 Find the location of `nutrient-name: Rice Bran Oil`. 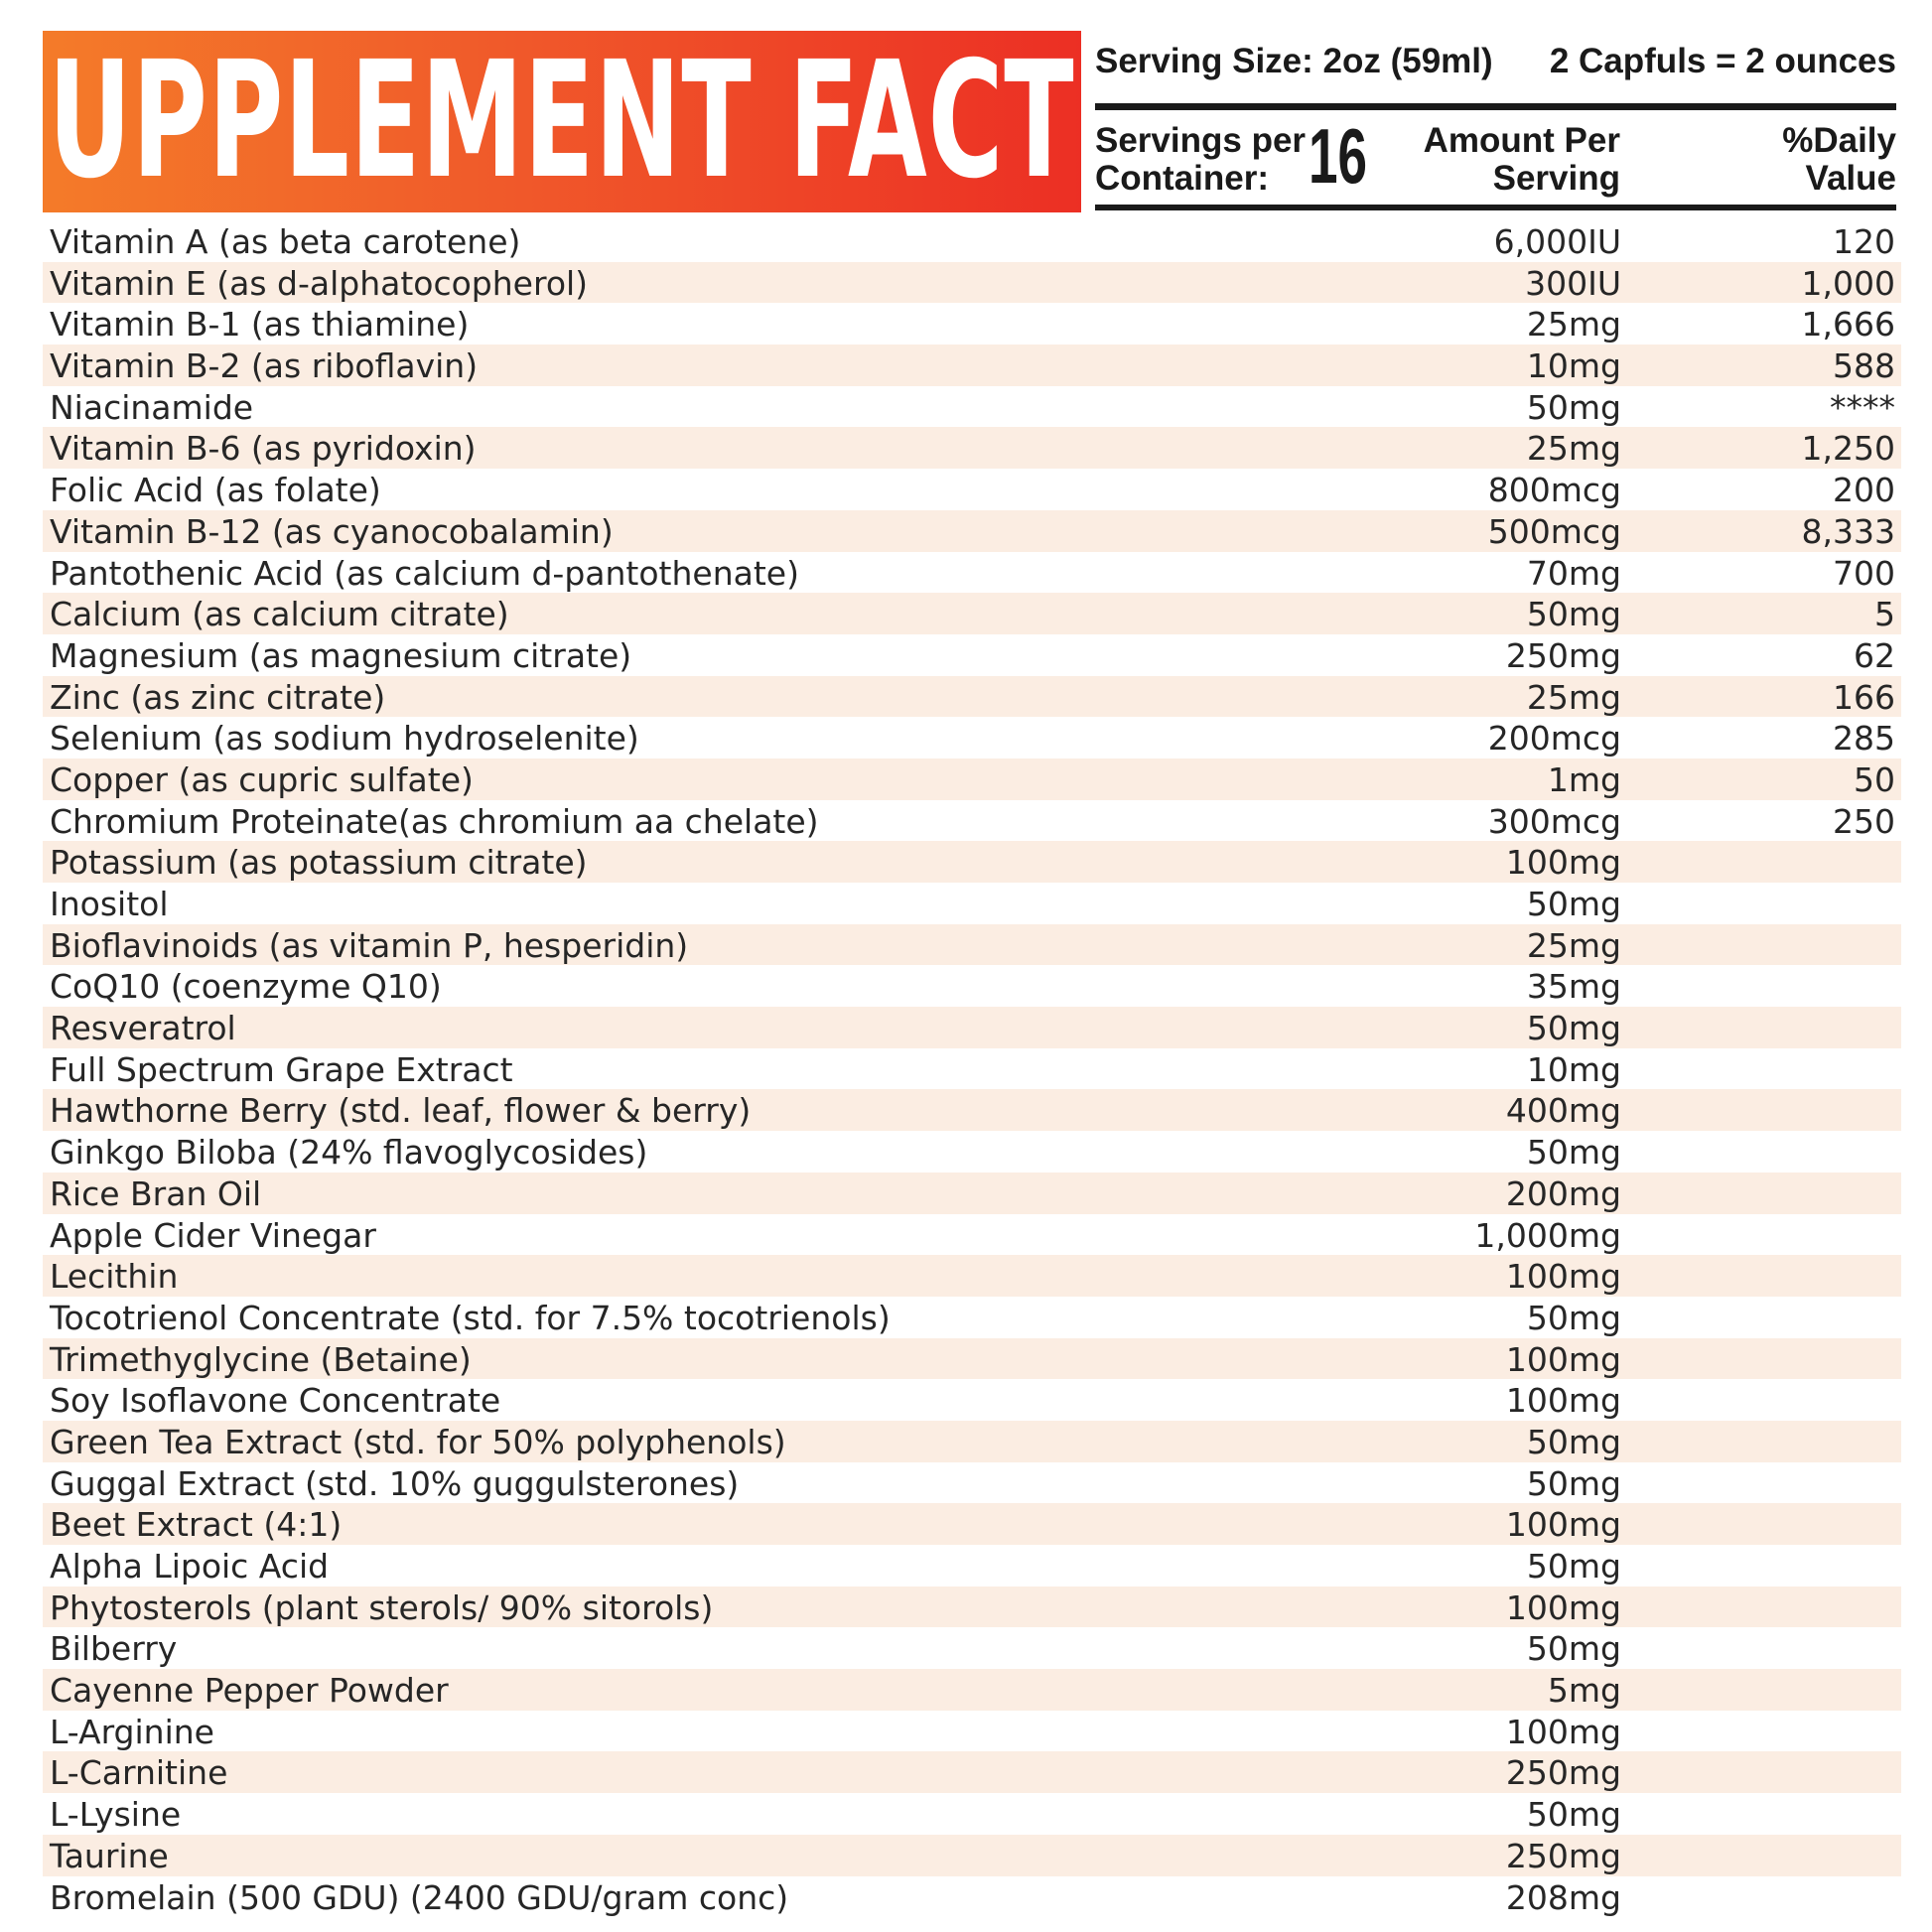

nutrient-name: Rice Bran Oil is located at coordinates (156, 1193).